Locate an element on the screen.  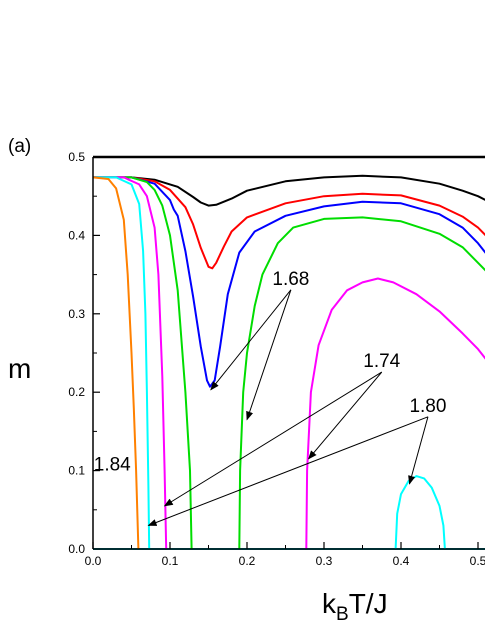
x-tick-label-1: 0.1 is located at coordinates (170, 561).